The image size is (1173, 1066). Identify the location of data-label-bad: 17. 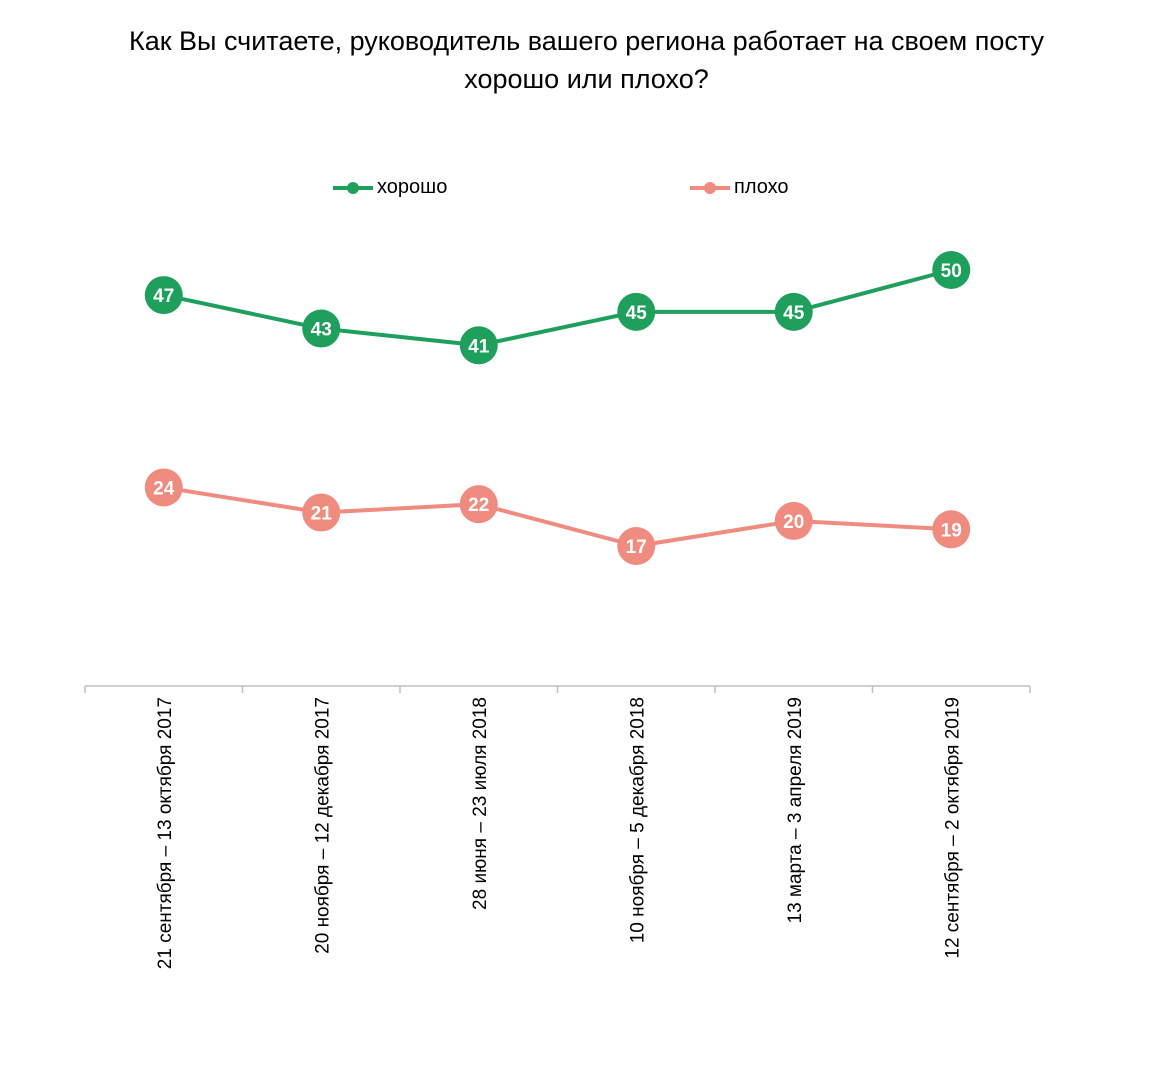
(636, 547).